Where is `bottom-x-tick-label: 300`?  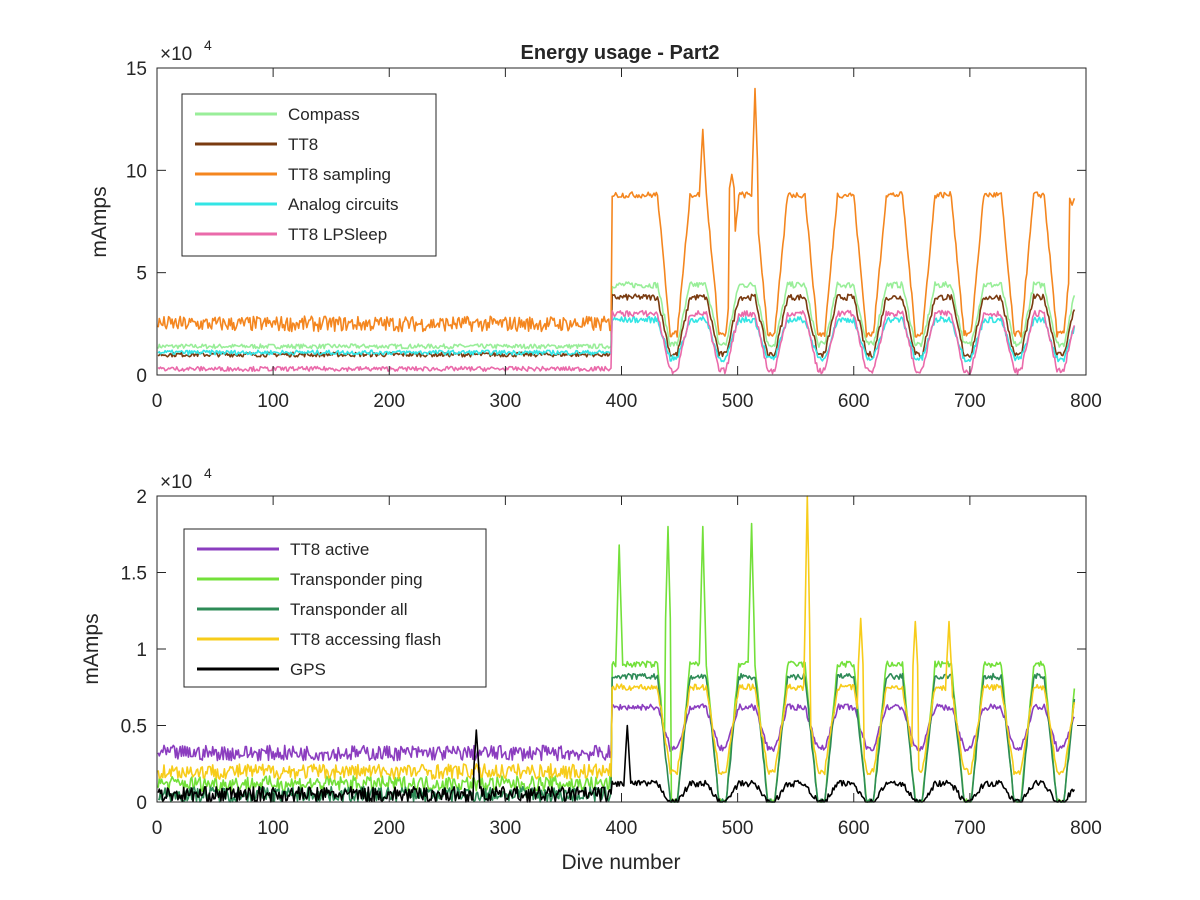
bottom-x-tick-label: 300 is located at coordinates (506, 828).